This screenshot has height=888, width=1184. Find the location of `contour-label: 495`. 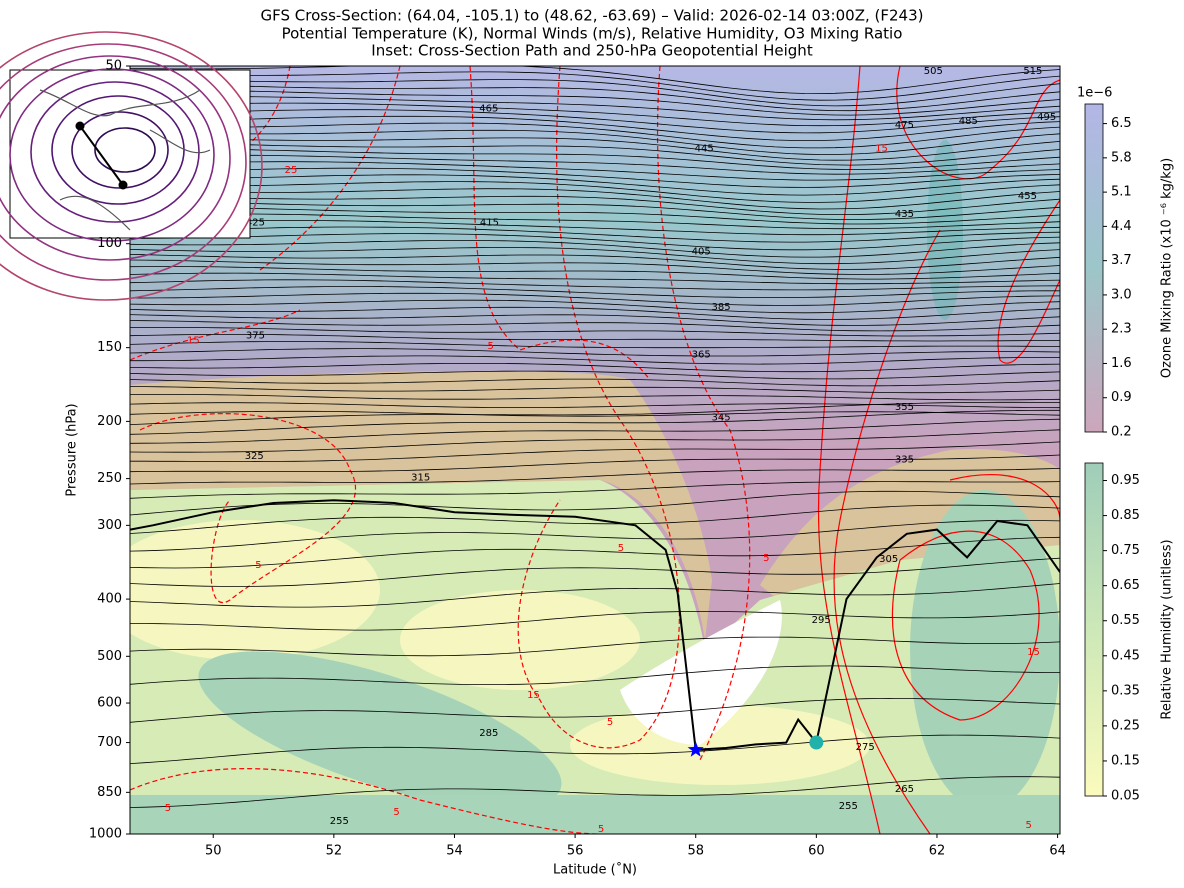

contour-label: 495 is located at coordinates (1046, 117).